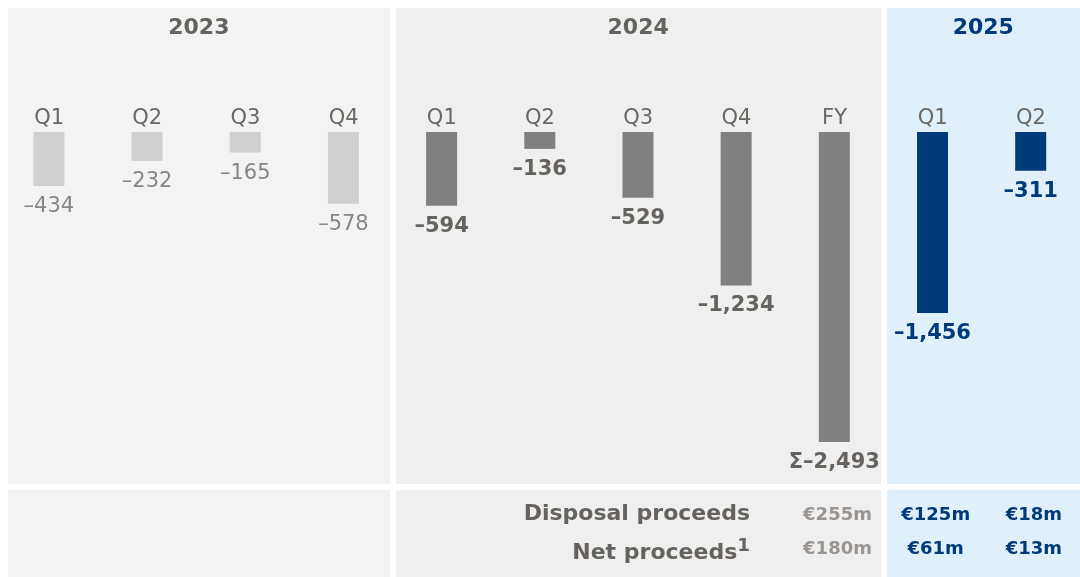 The image size is (1080, 577). What do you see at coordinates (199, 26) in the screenshot?
I see `text: 2023` at bounding box center [199, 26].